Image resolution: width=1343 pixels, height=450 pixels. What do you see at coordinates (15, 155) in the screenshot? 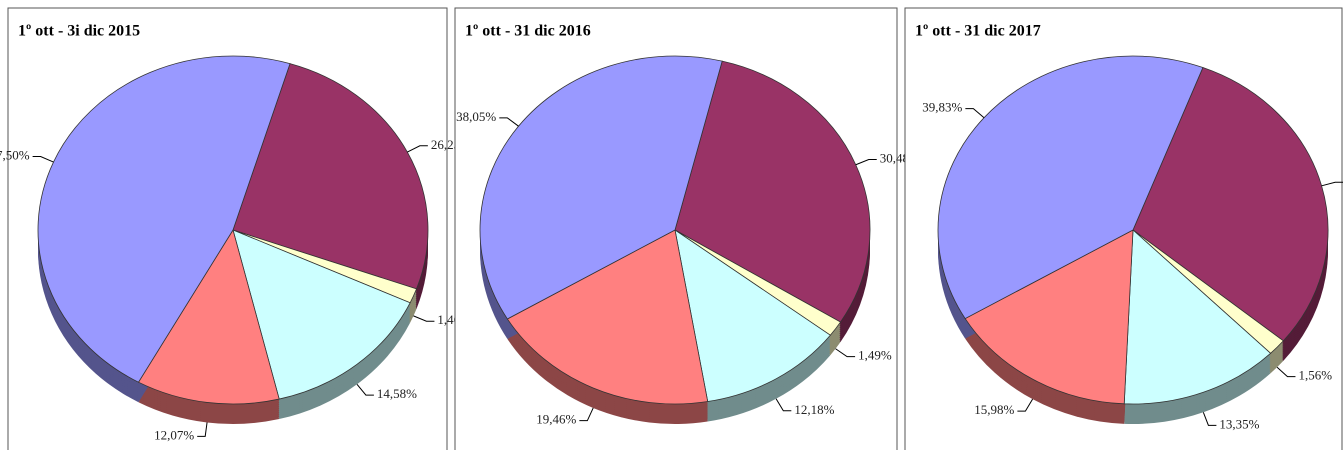
I see `data-label: 47,50%` at bounding box center [15, 155].